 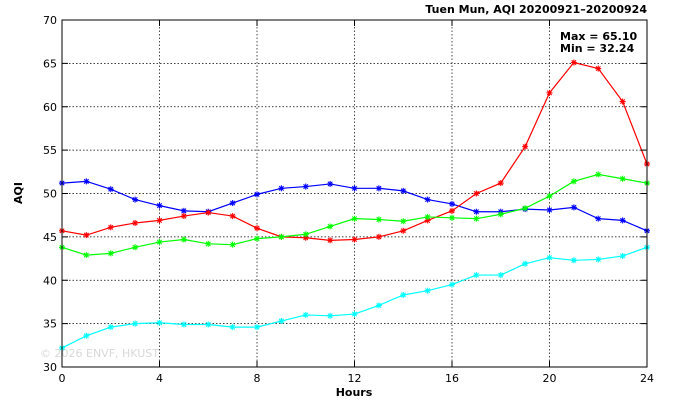 What do you see at coordinates (550, 378) in the screenshot?
I see `x-tick-label: 20` at bounding box center [550, 378].